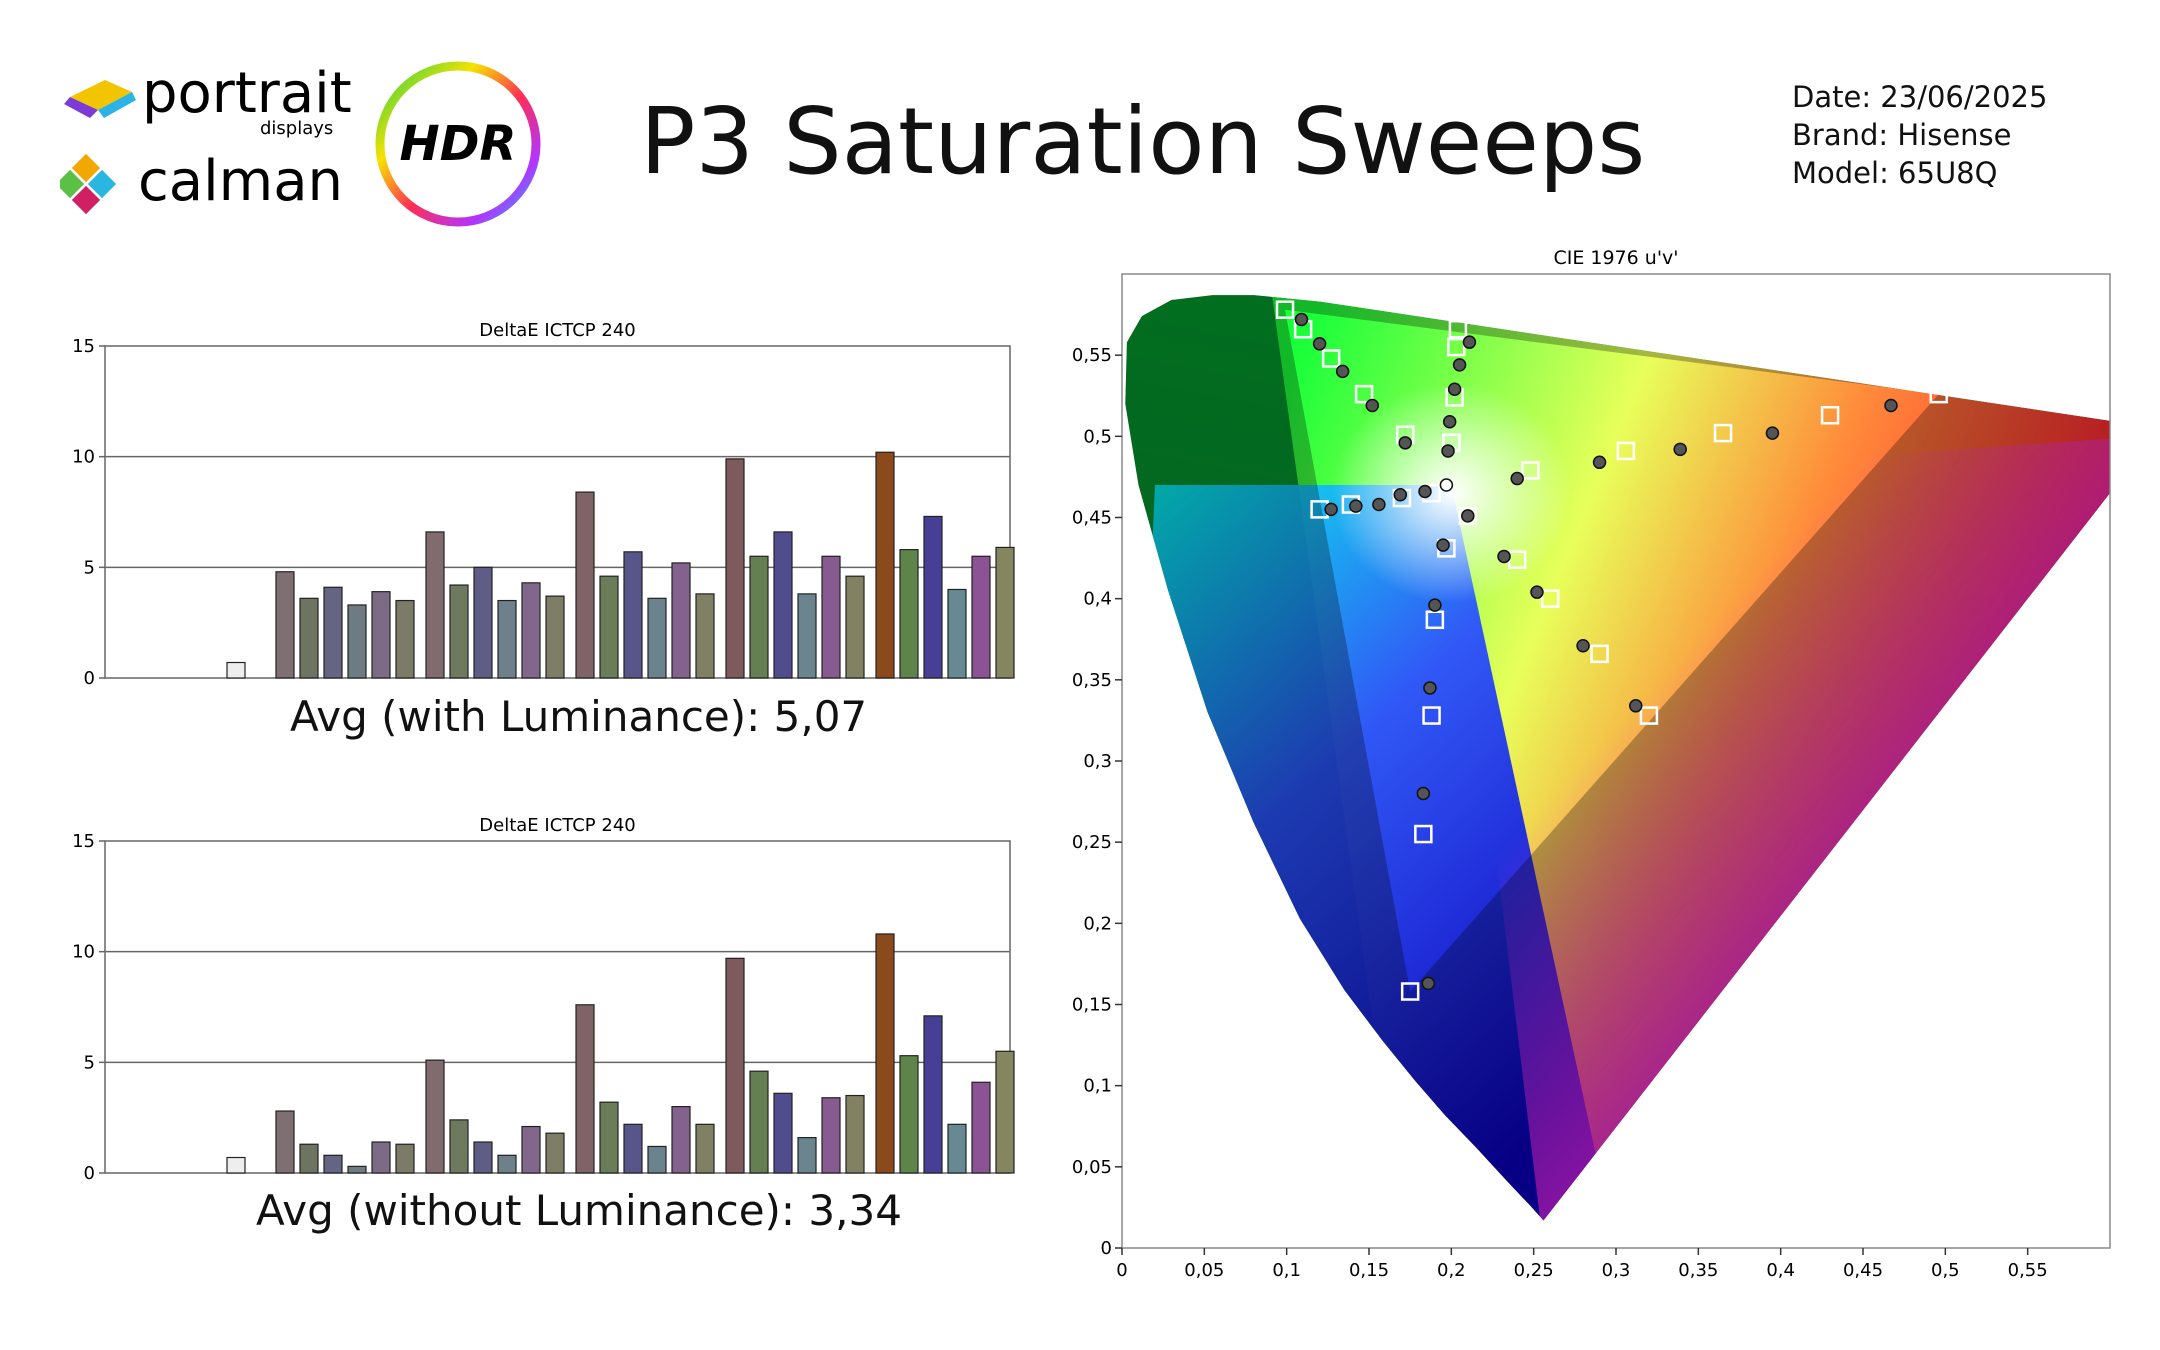 The image size is (2160, 1350). I want to click on report-brand: Brand: Hisense, so click(1902, 135).